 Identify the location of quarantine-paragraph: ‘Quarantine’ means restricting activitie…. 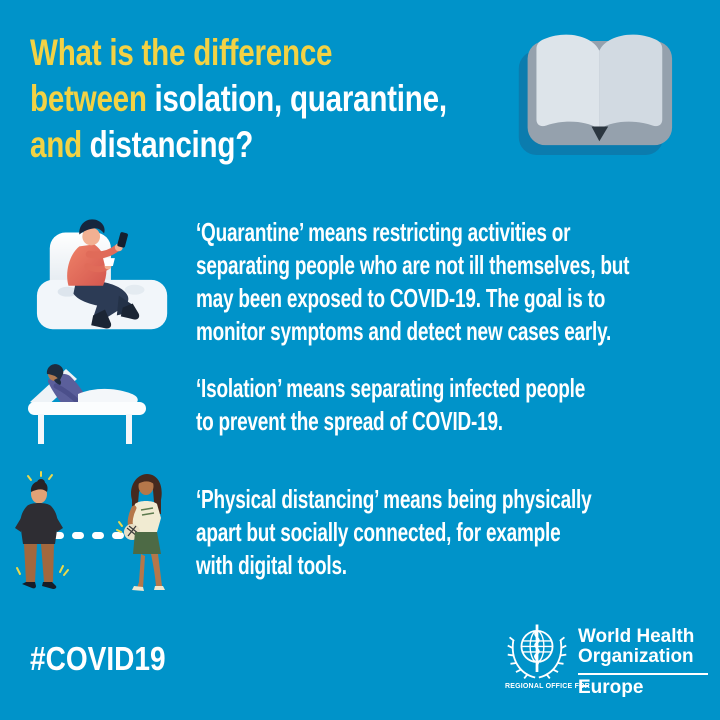
(413, 282).